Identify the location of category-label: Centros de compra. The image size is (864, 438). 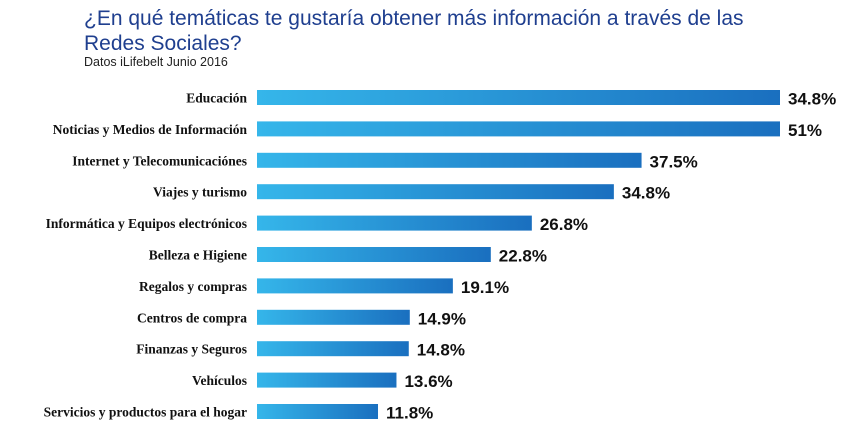
(192, 317).